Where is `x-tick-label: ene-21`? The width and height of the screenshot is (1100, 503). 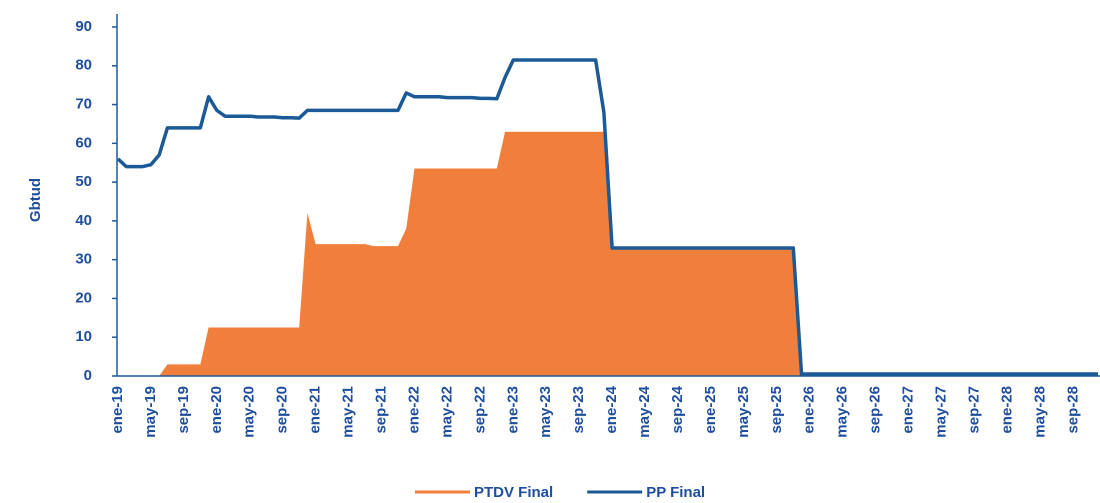 x-tick-label: ene-21 is located at coordinates (315, 410).